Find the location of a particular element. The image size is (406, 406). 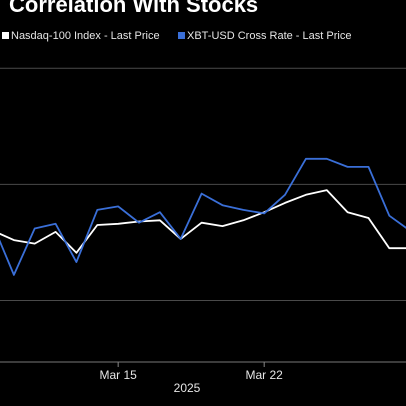

x-axis-label: 2025 is located at coordinates (187, 388).